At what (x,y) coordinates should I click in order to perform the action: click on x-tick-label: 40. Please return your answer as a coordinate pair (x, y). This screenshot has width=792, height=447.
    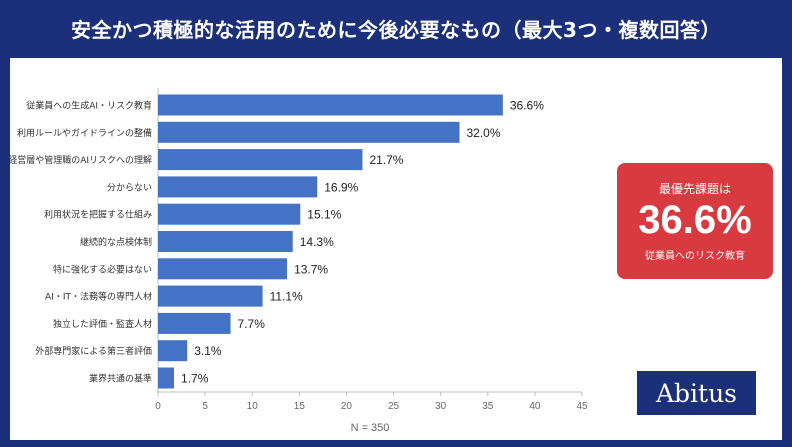
    Looking at the image, I should click on (535, 406).